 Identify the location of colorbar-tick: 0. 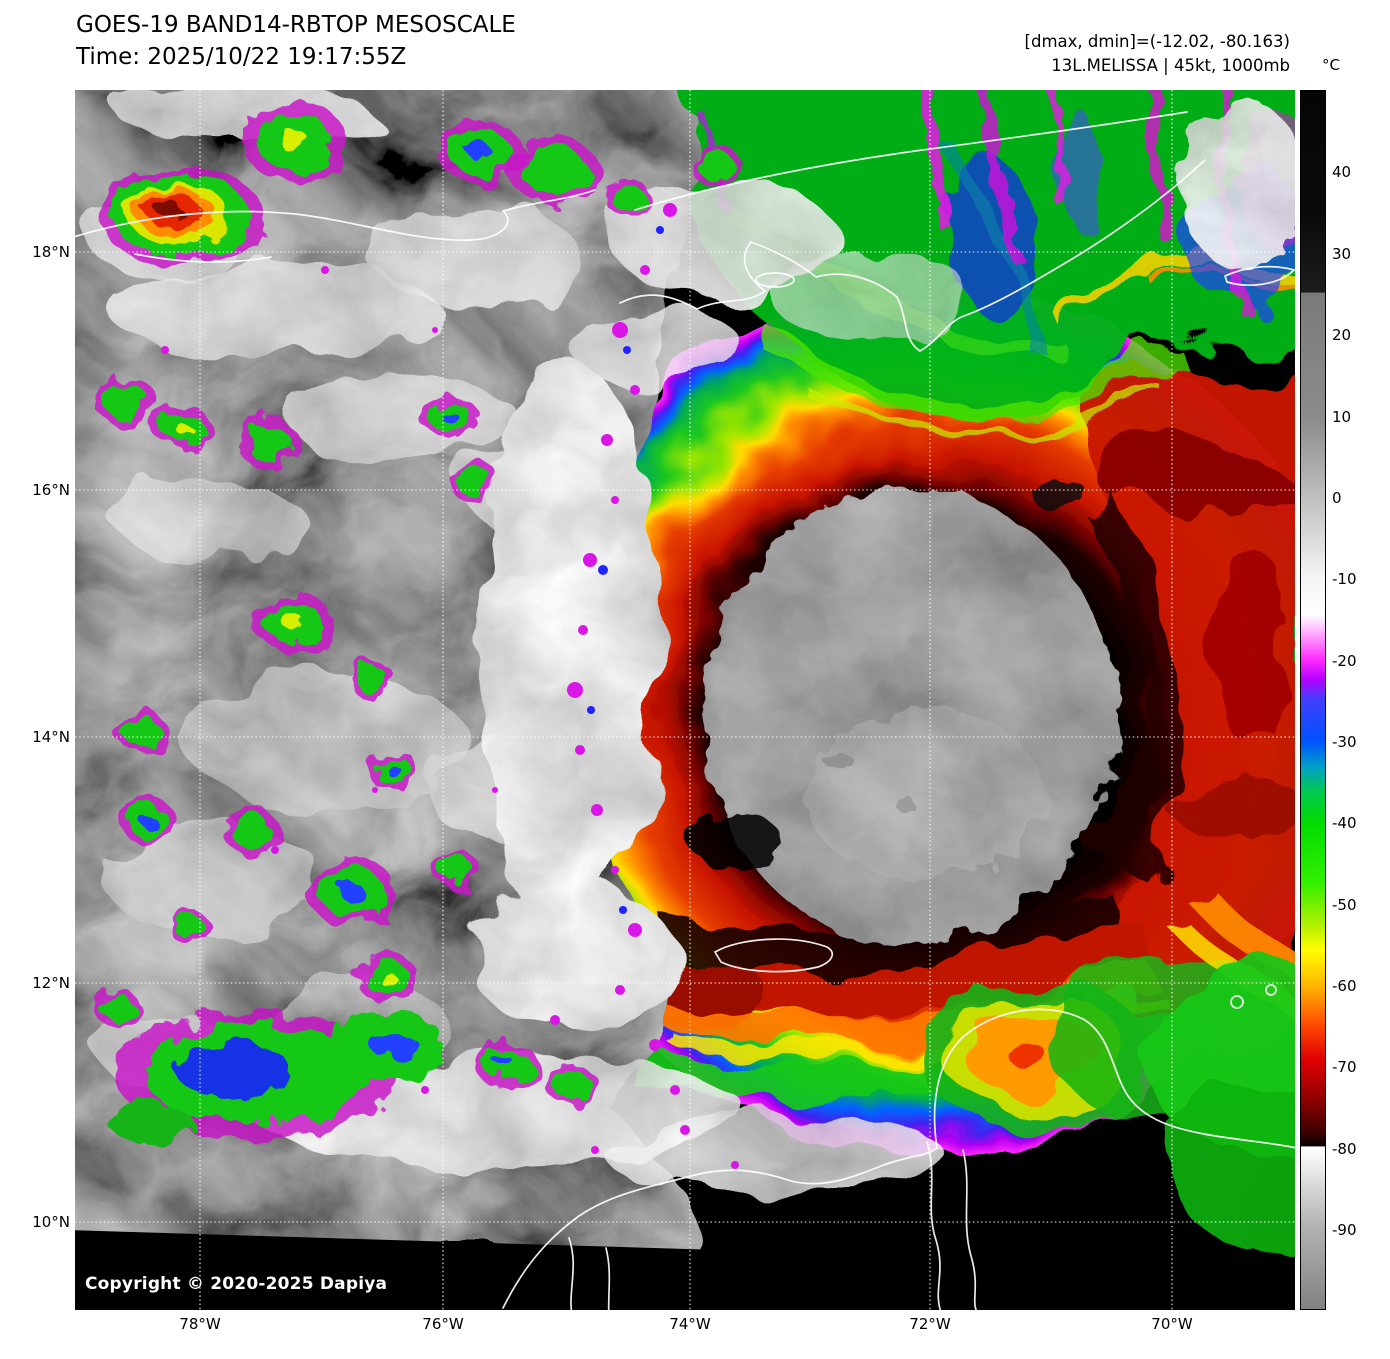
(1337, 498).